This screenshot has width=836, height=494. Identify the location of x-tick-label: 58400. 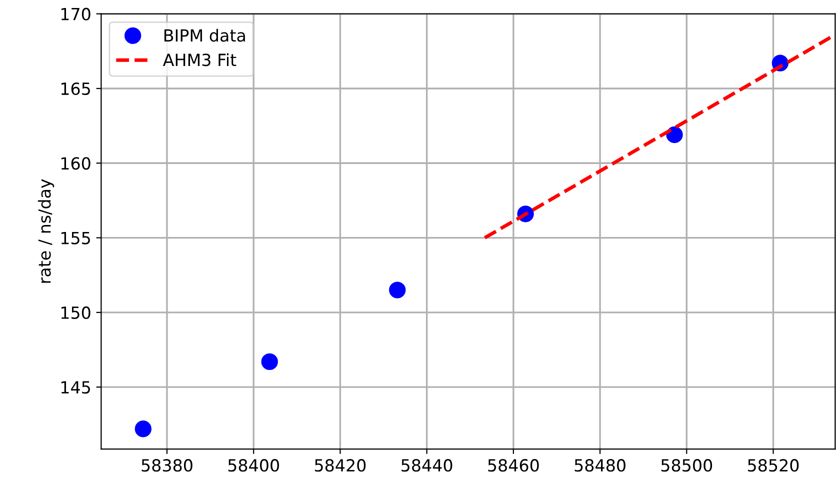
(253, 465).